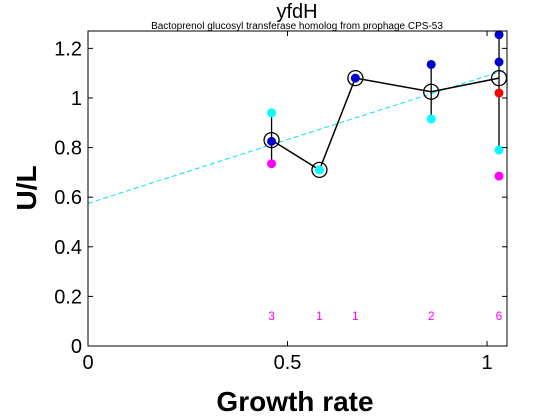 This screenshot has width=560, height=420. I want to click on sample-count-label: 3, so click(271, 316).